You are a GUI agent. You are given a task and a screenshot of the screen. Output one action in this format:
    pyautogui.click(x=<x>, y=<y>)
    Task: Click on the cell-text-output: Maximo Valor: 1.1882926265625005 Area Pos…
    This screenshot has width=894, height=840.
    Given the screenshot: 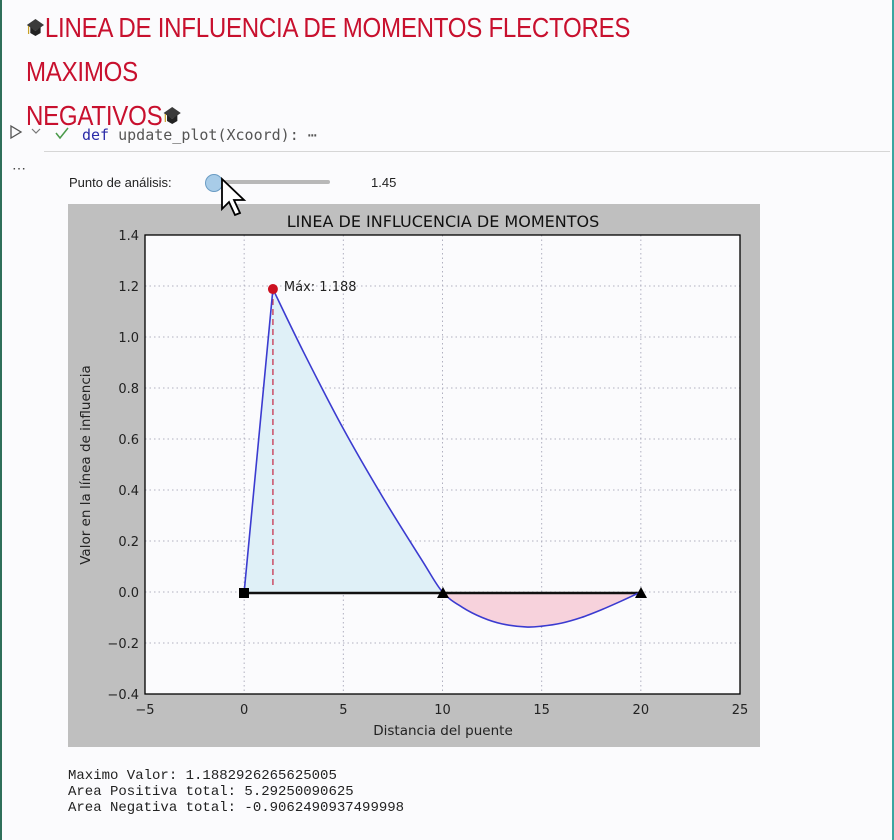 What is the action you would take?
    pyautogui.click(x=236, y=792)
    